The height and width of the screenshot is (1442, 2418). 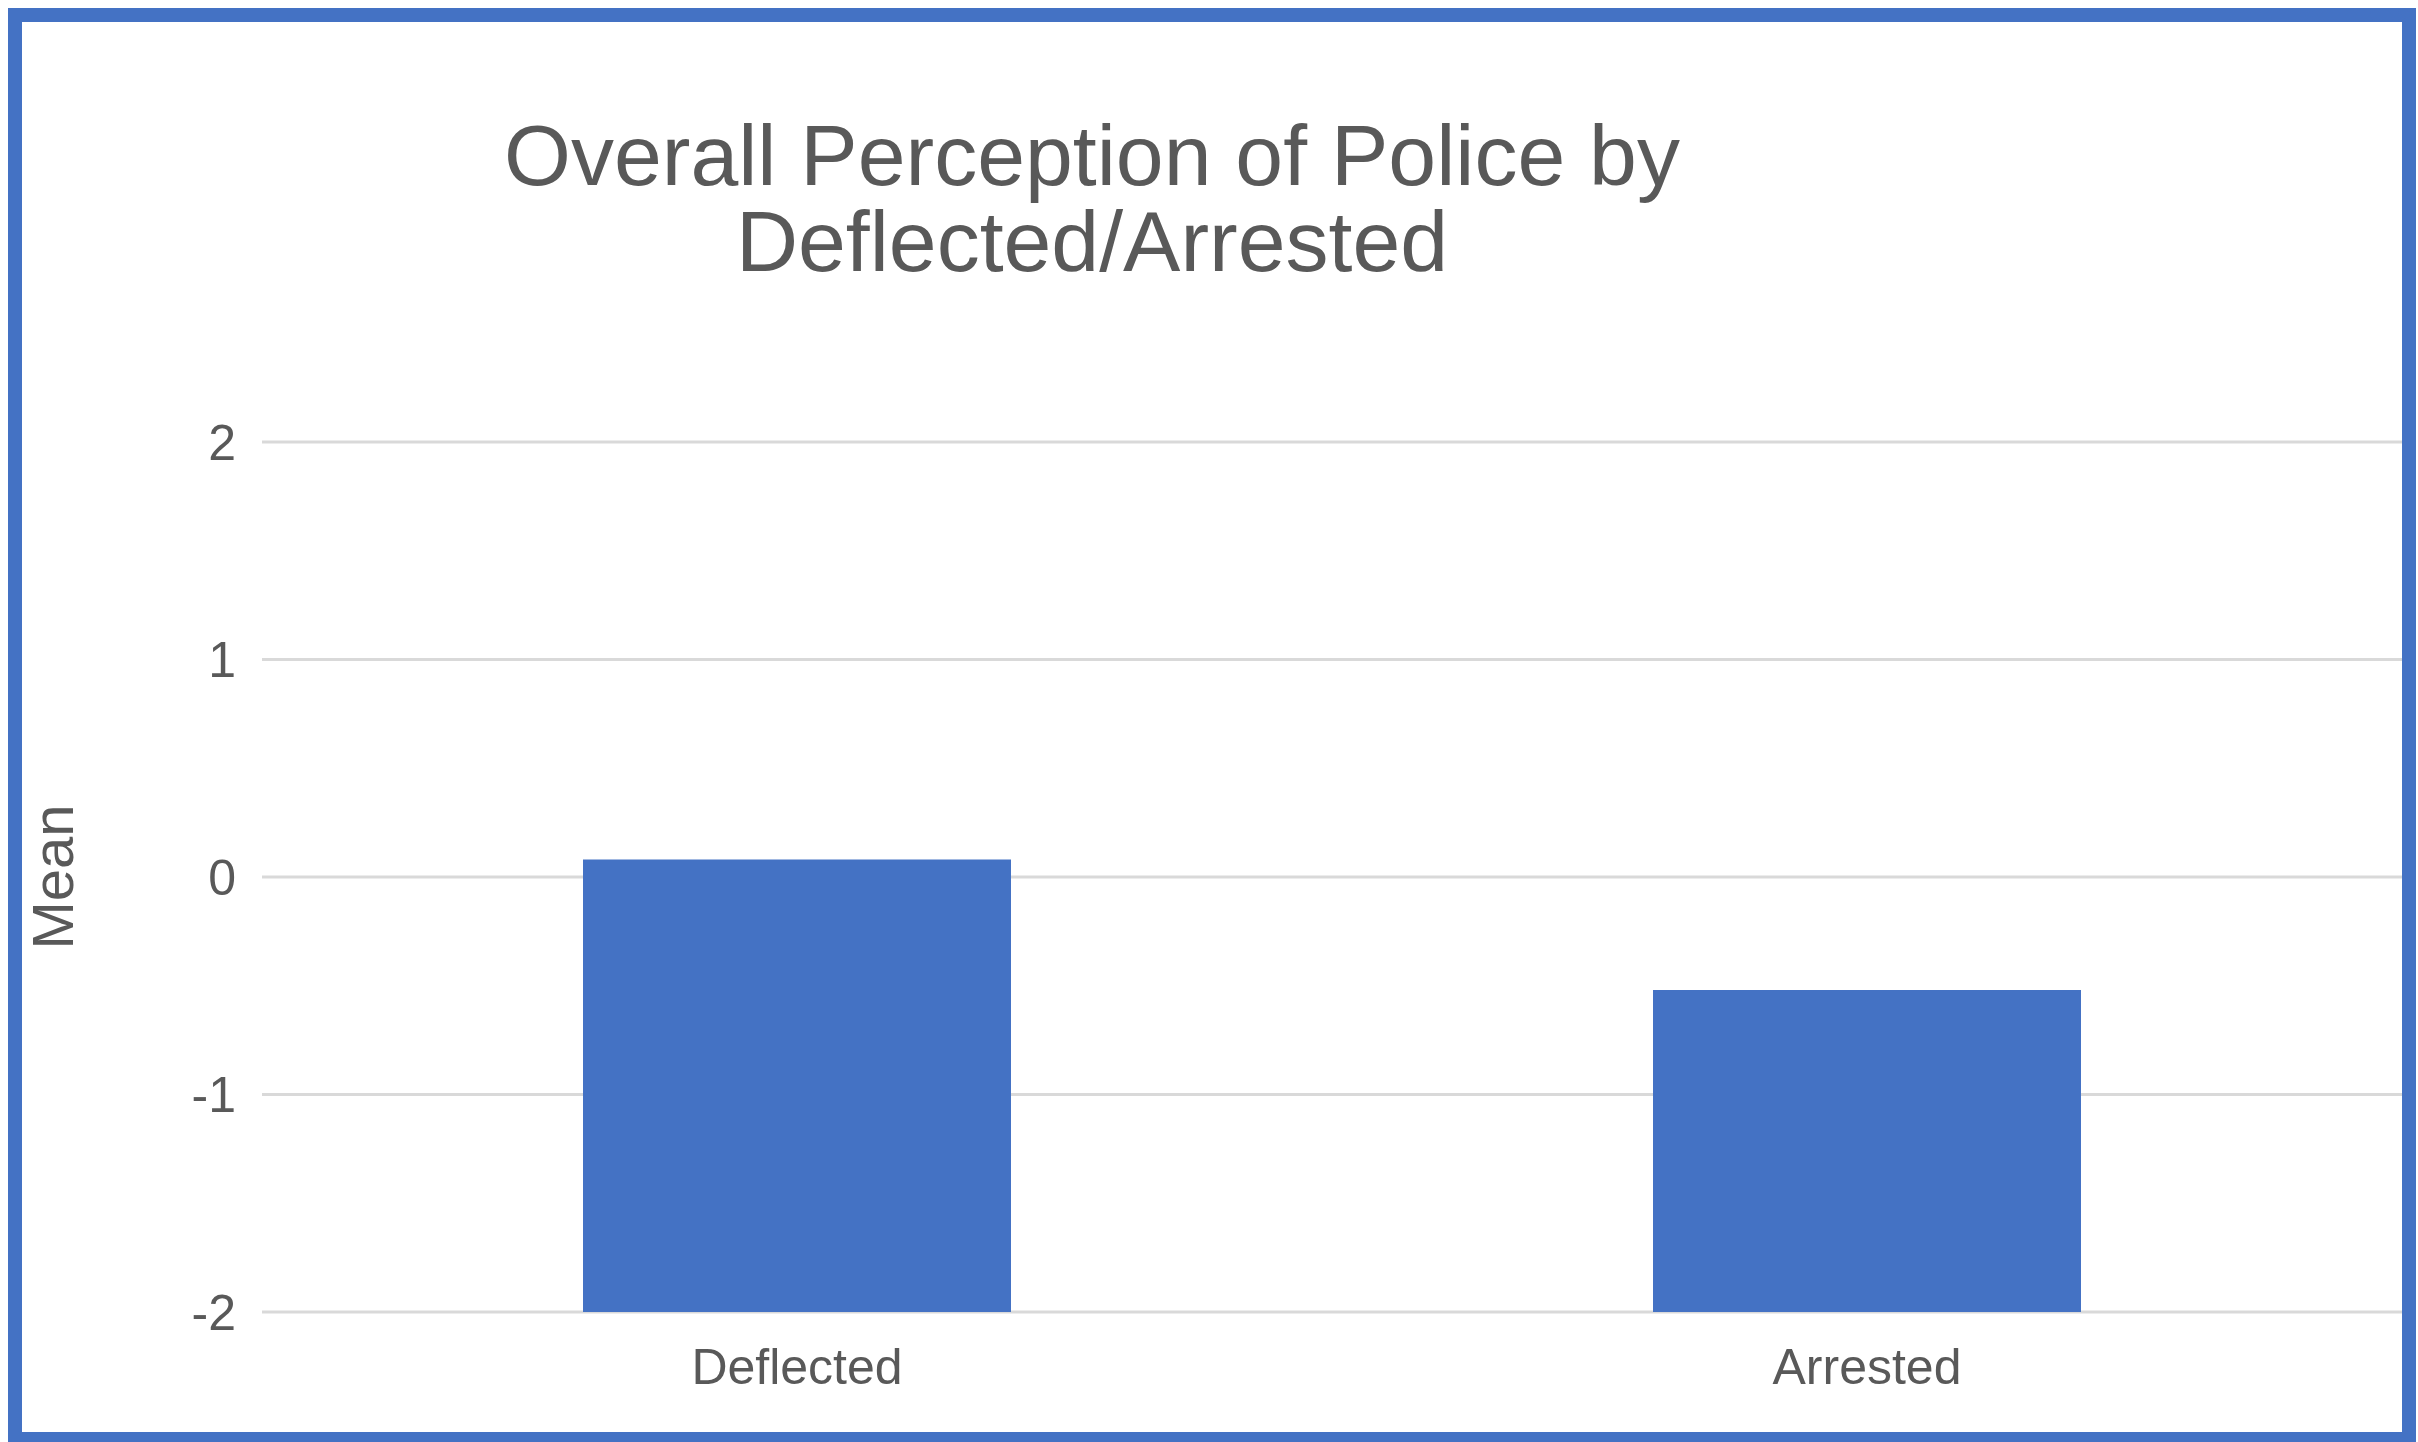 I want to click on y-tick-label: 2, so click(x=222, y=442).